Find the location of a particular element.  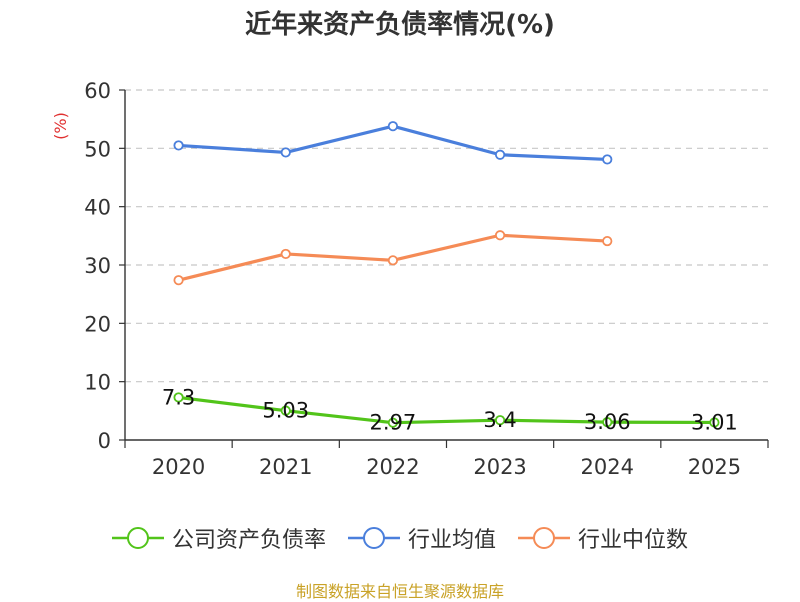

legend-label: 行业均值 is located at coordinates (451, 540).